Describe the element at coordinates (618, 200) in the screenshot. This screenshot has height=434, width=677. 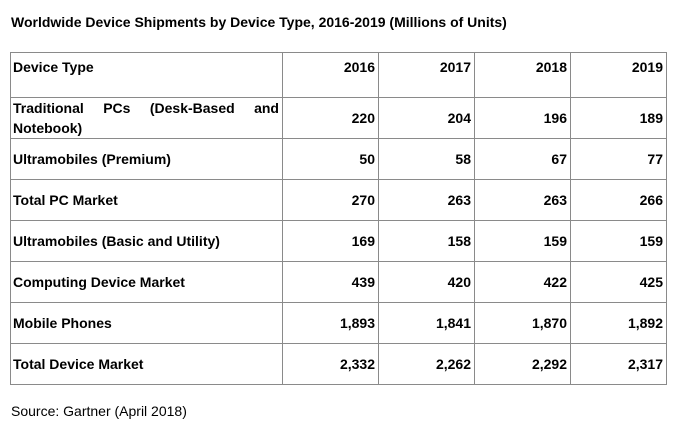
I see `cell-2019: 266` at that location.